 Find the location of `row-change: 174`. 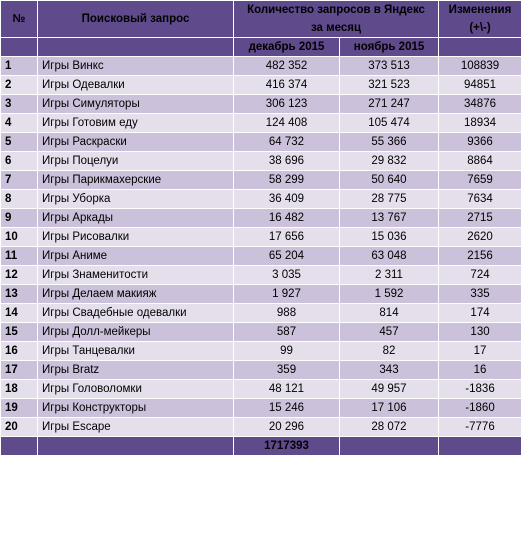

row-change: 174 is located at coordinates (480, 313).